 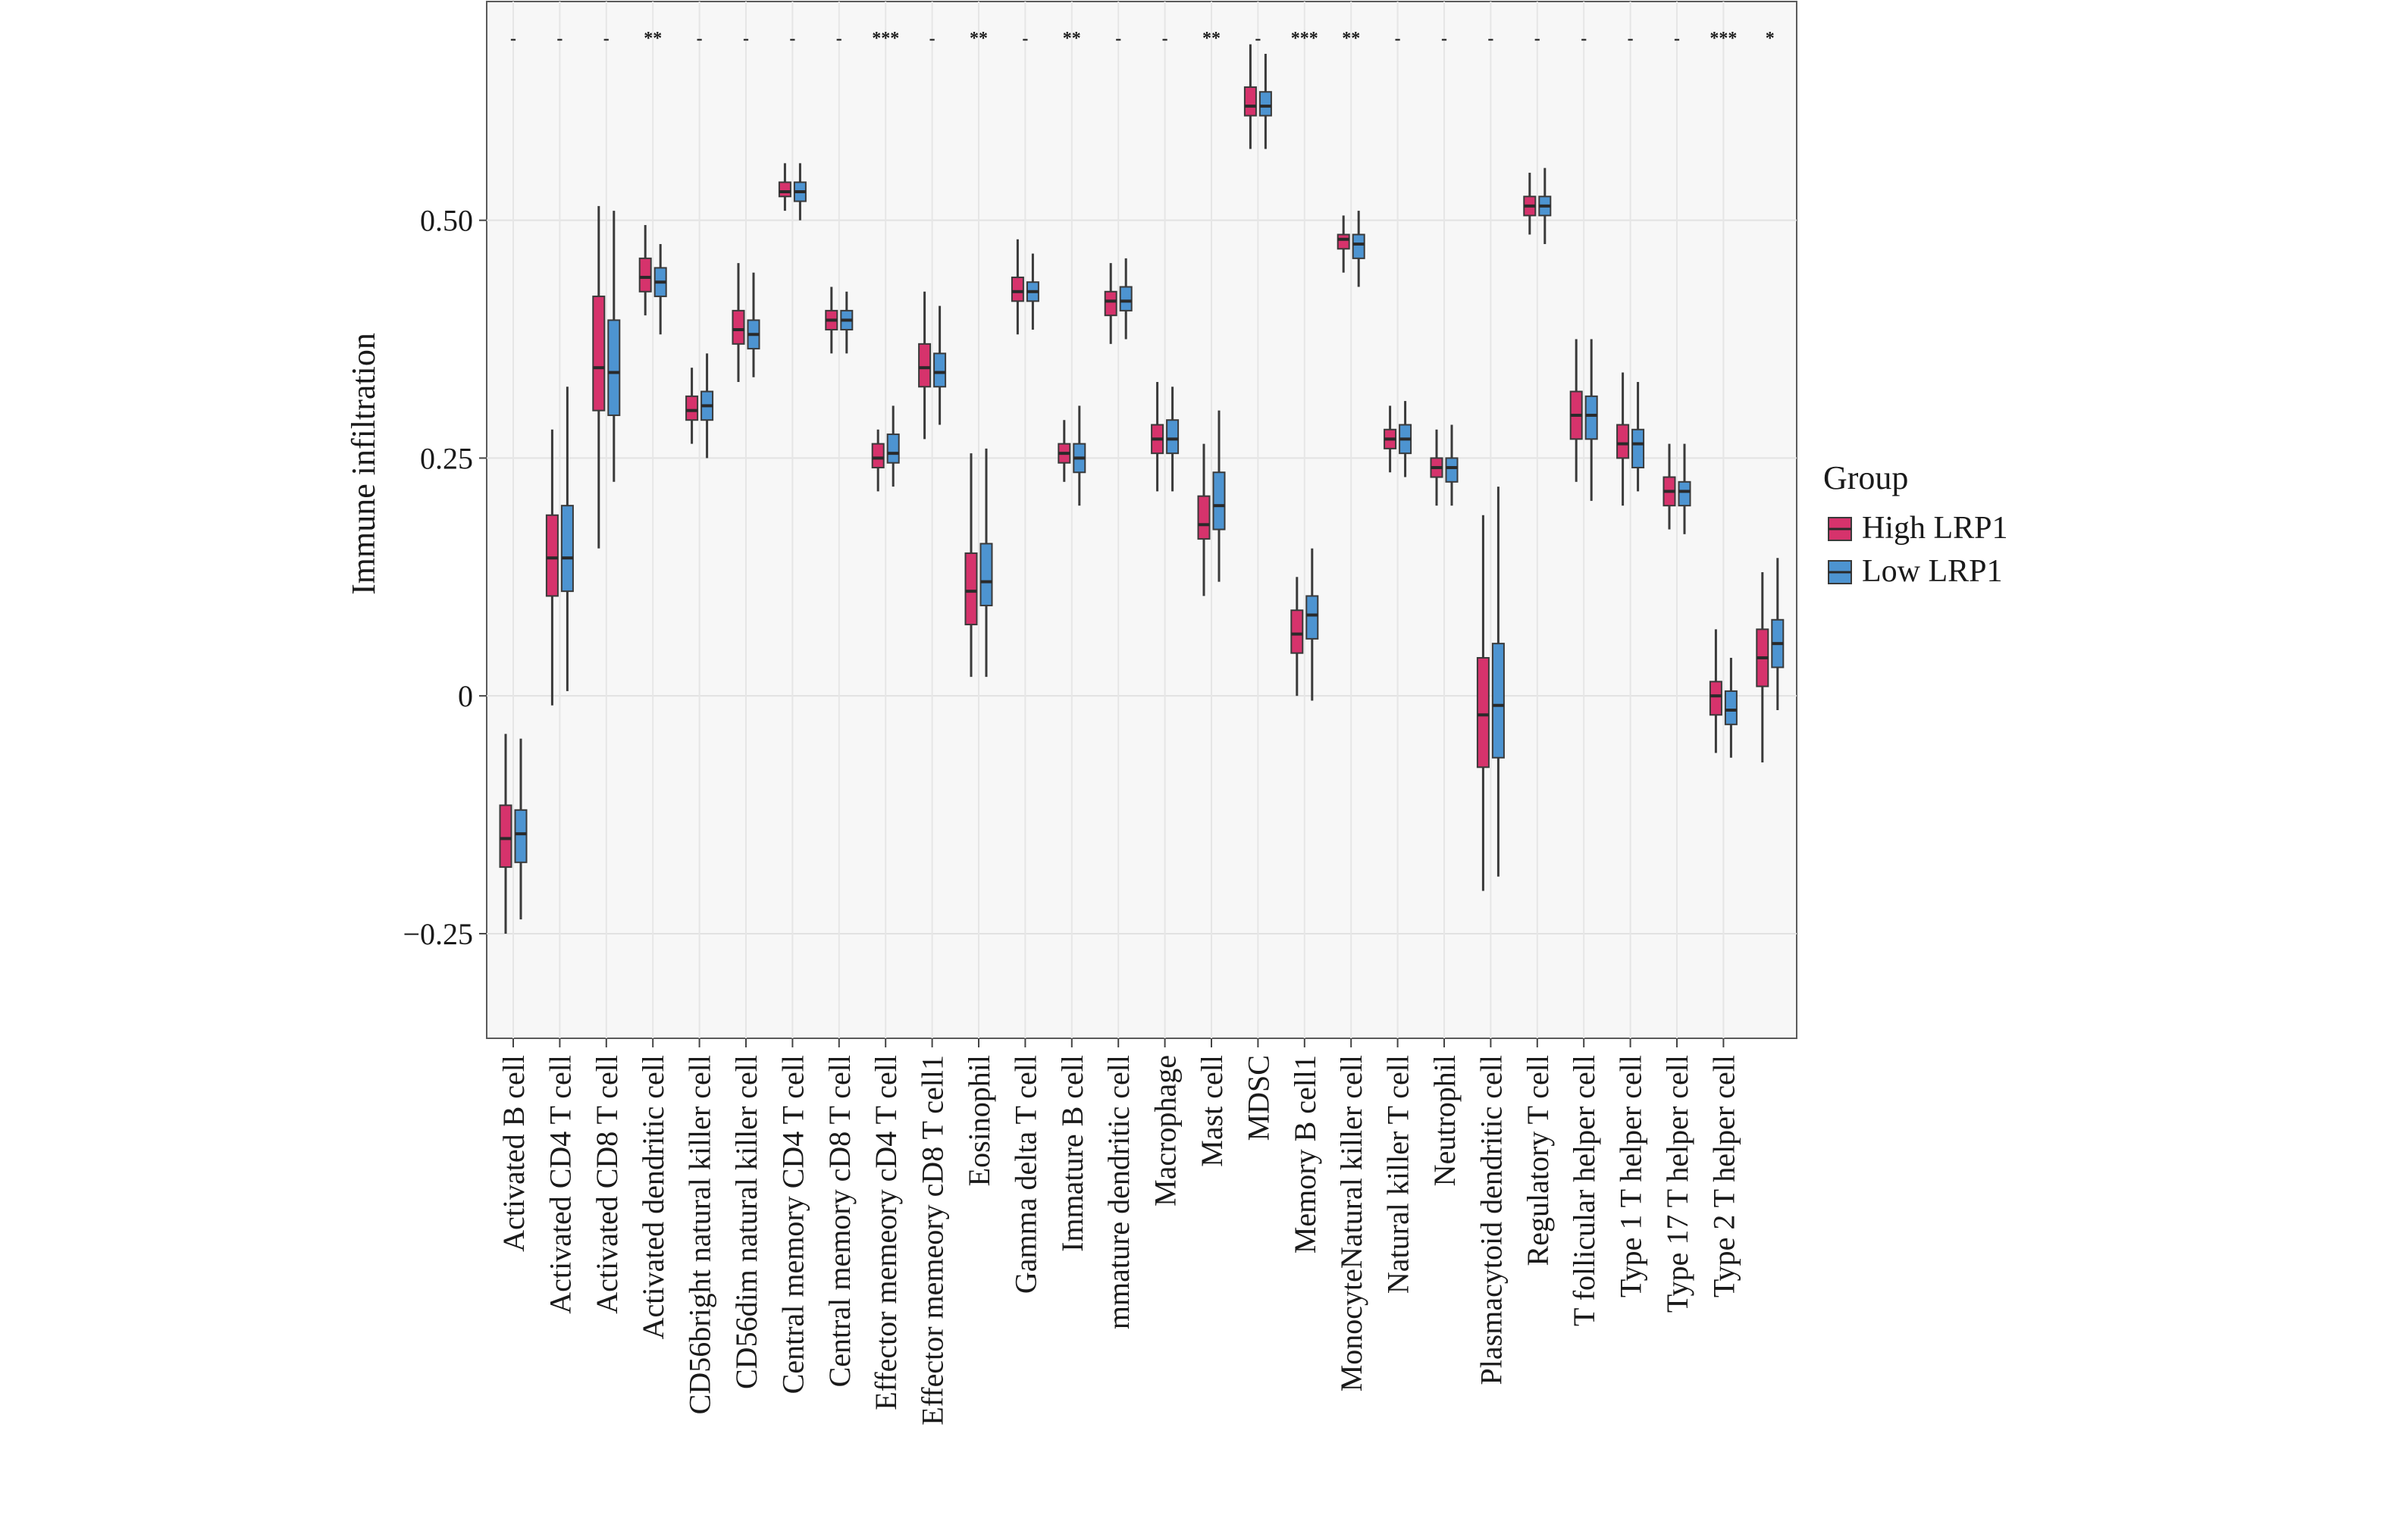 I want to click on legend: Group High LRP1 Low LRP1, so click(x=1915, y=524).